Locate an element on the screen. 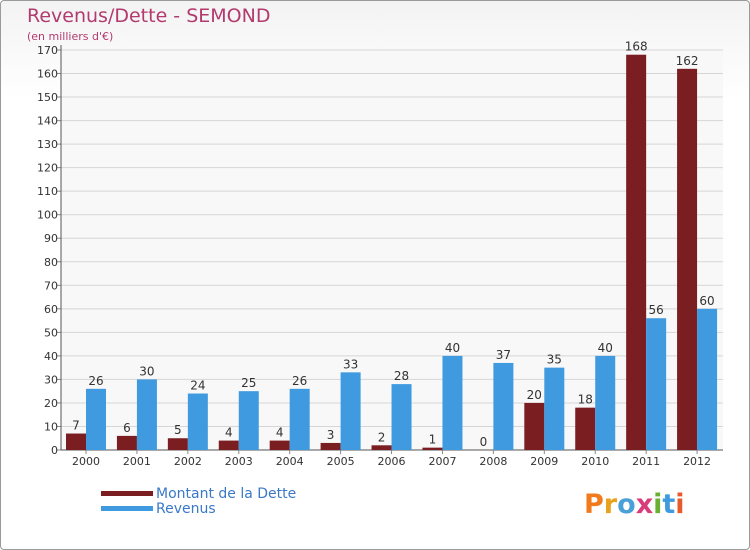 Image resolution: width=750 pixels, height=550 pixels. x-tick-label: 2003 is located at coordinates (239, 461).